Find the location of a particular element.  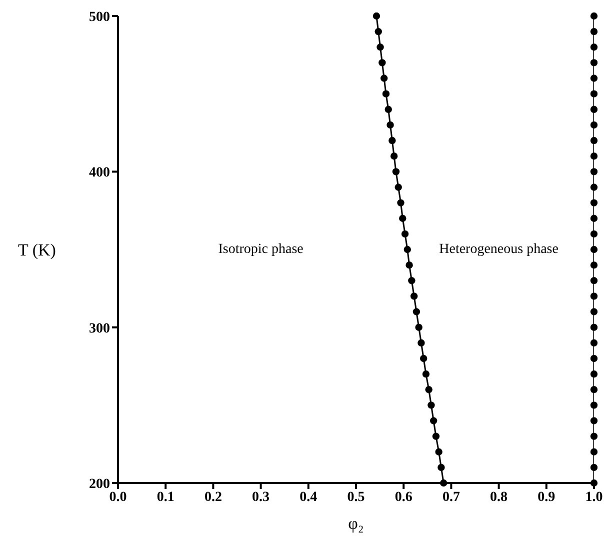

x-tick-label: 0.8 is located at coordinates (499, 497).